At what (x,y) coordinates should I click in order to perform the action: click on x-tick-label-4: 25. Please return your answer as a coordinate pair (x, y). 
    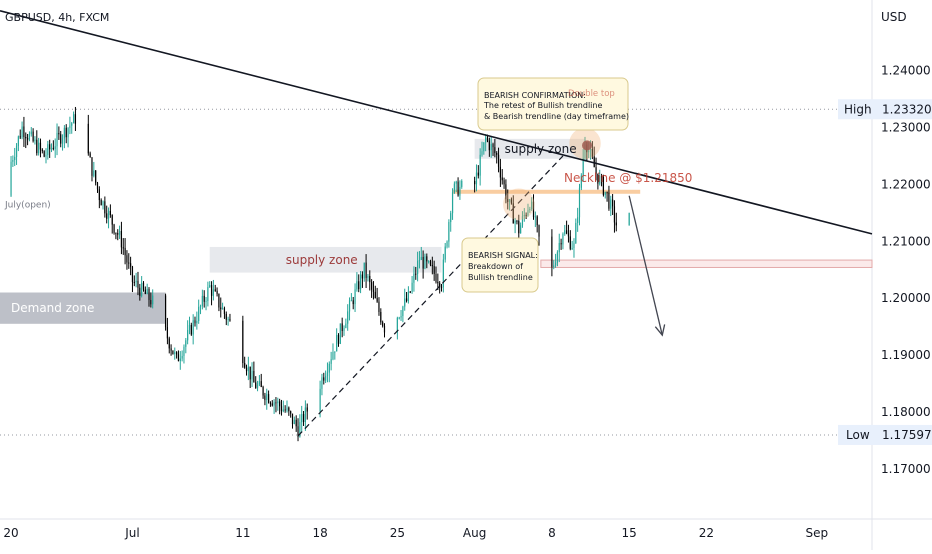
    Looking at the image, I should click on (397, 533).